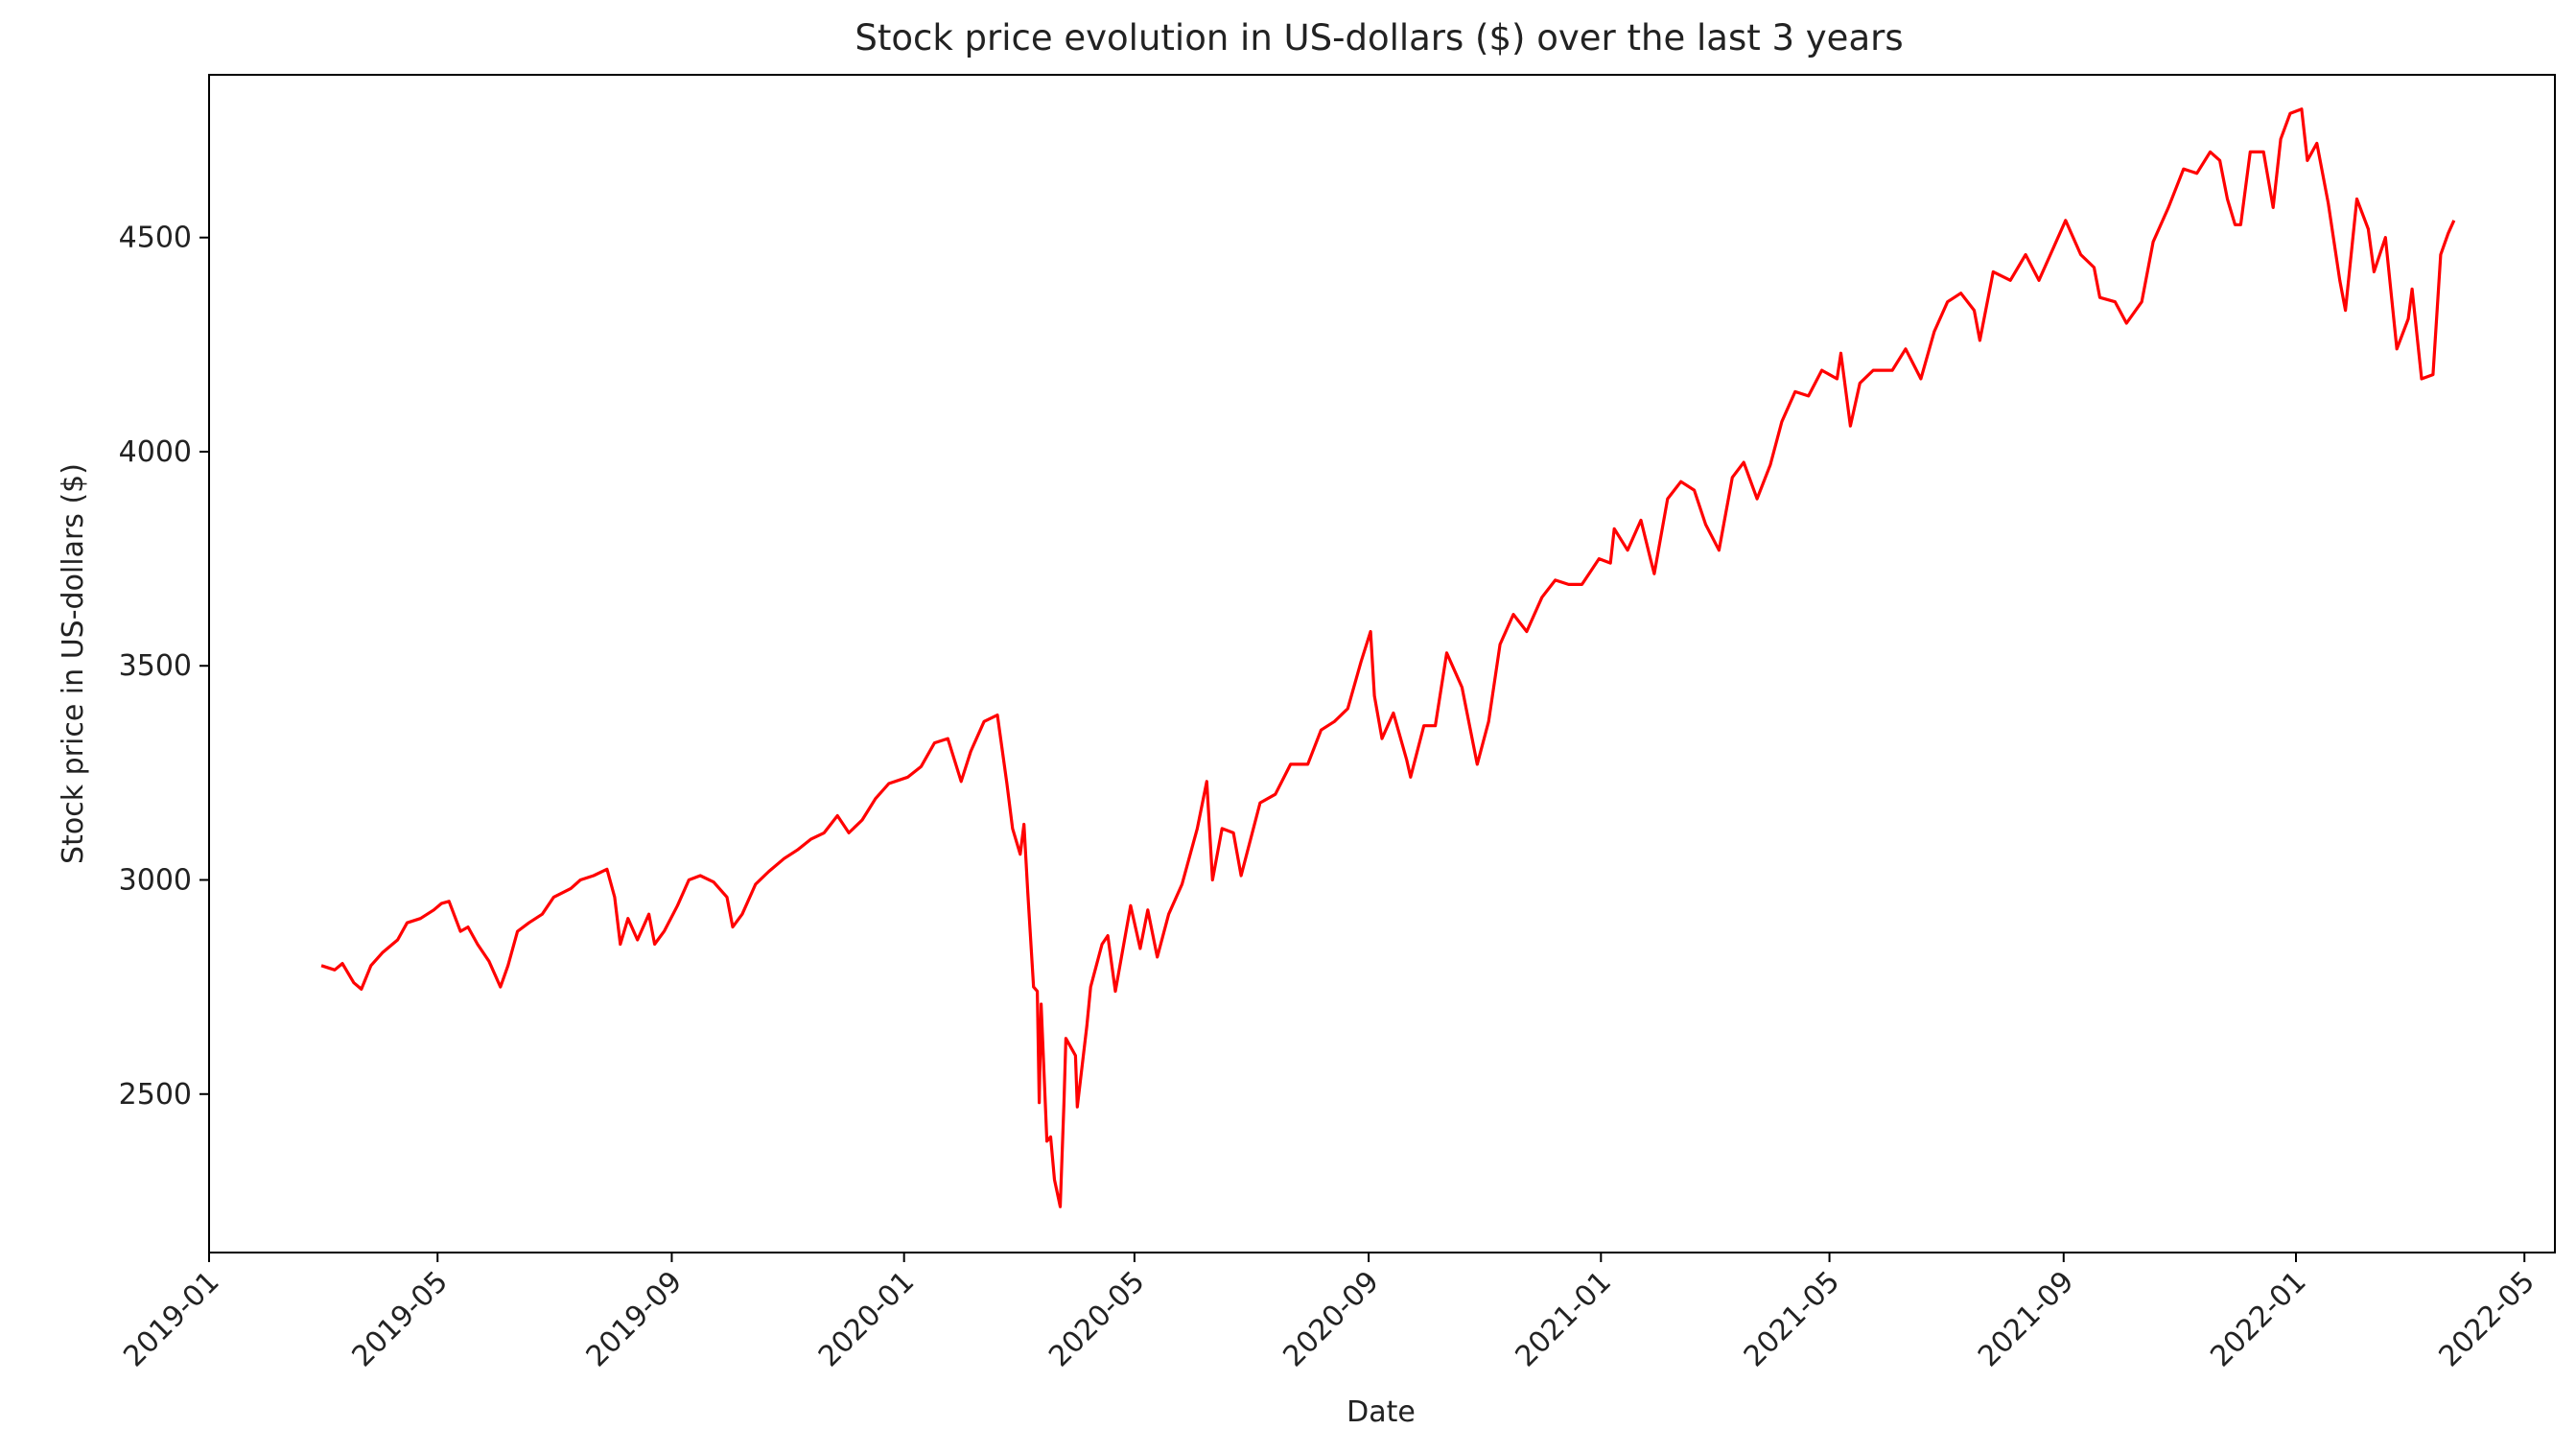 This screenshot has height=1429, width=2576. Describe the element at coordinates (1381, 1412) in the screenshot. I see `x-axis-label: Date` at that location.